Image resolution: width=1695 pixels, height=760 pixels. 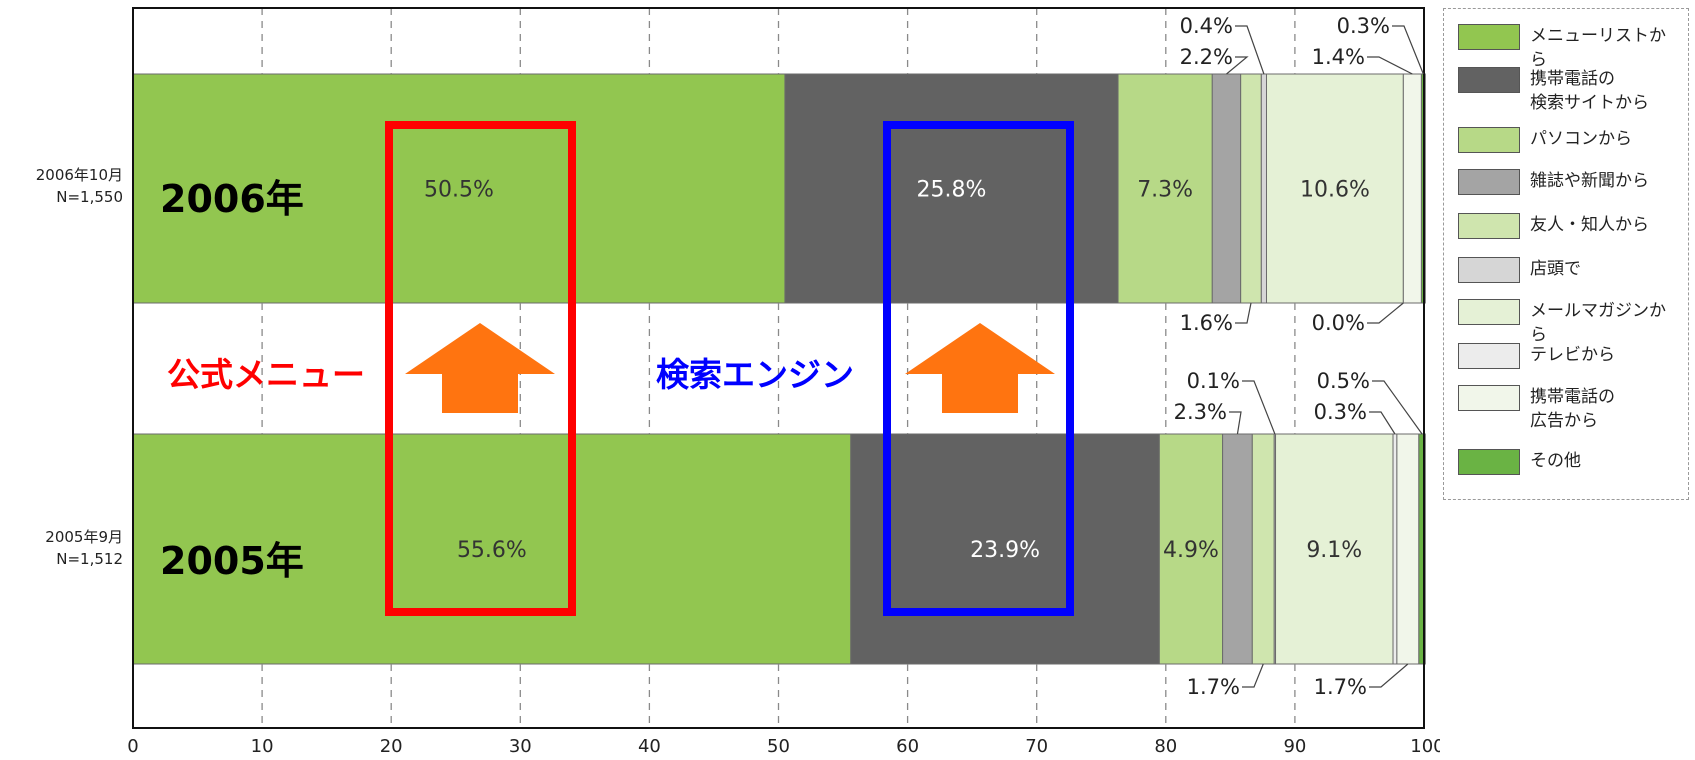 What do you see at coordinates (1294, 746) in the screenshot?
I see `x-tick-label: 90` at bounding box center [1294, 746].